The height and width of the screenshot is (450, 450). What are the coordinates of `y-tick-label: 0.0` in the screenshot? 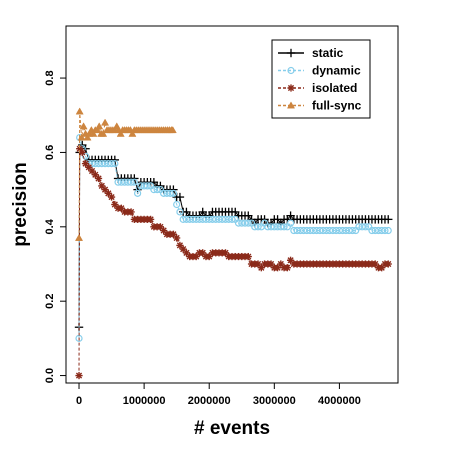 It's located at (50, 375).